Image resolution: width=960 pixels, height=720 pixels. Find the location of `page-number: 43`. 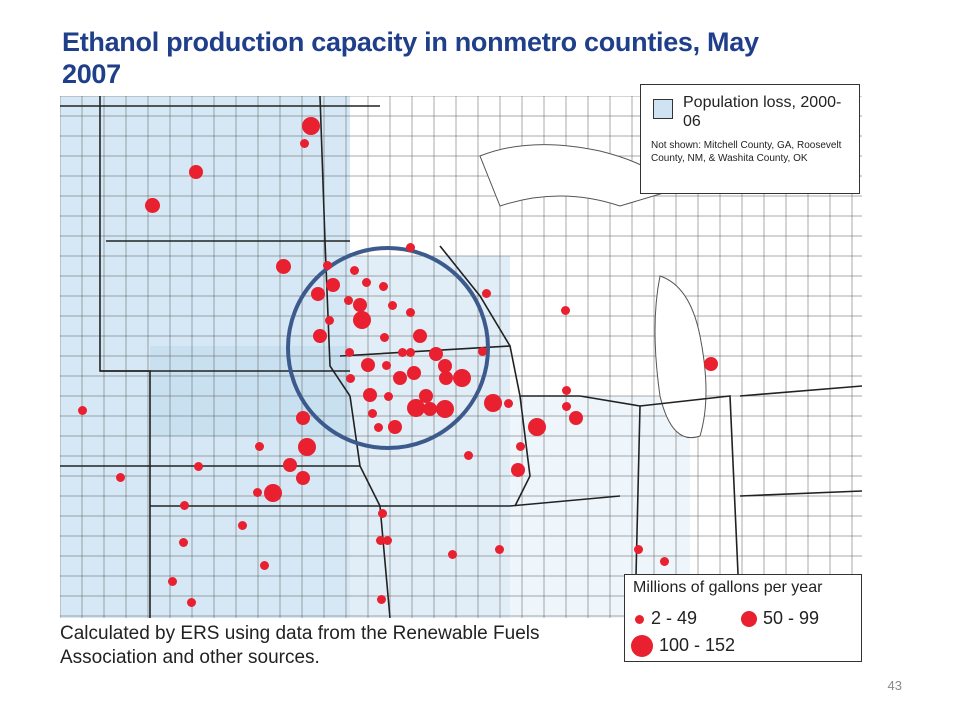

page-number: 43 is located at coordinates (894, 685).